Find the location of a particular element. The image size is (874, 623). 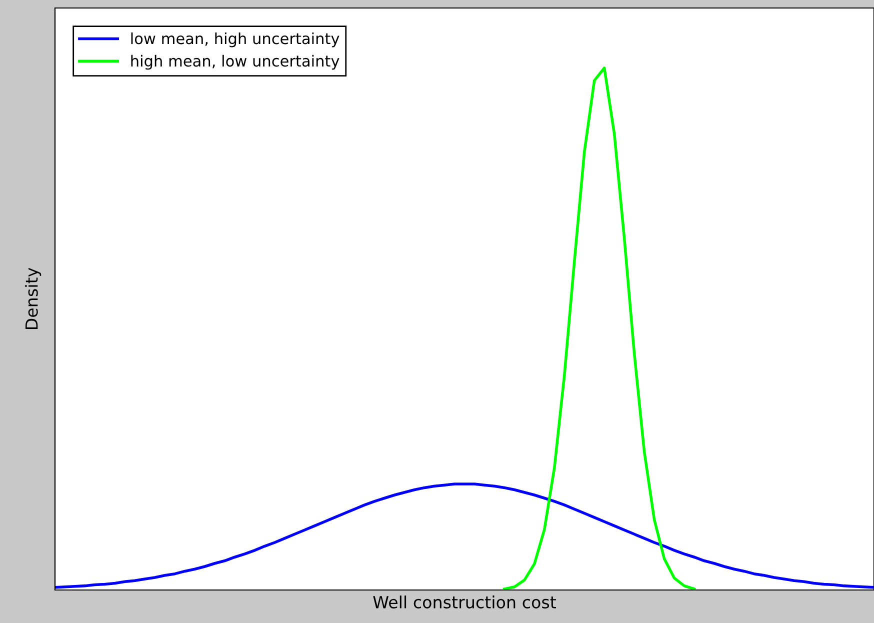

y-axis-title: Density is located at coordinates (33, 299).